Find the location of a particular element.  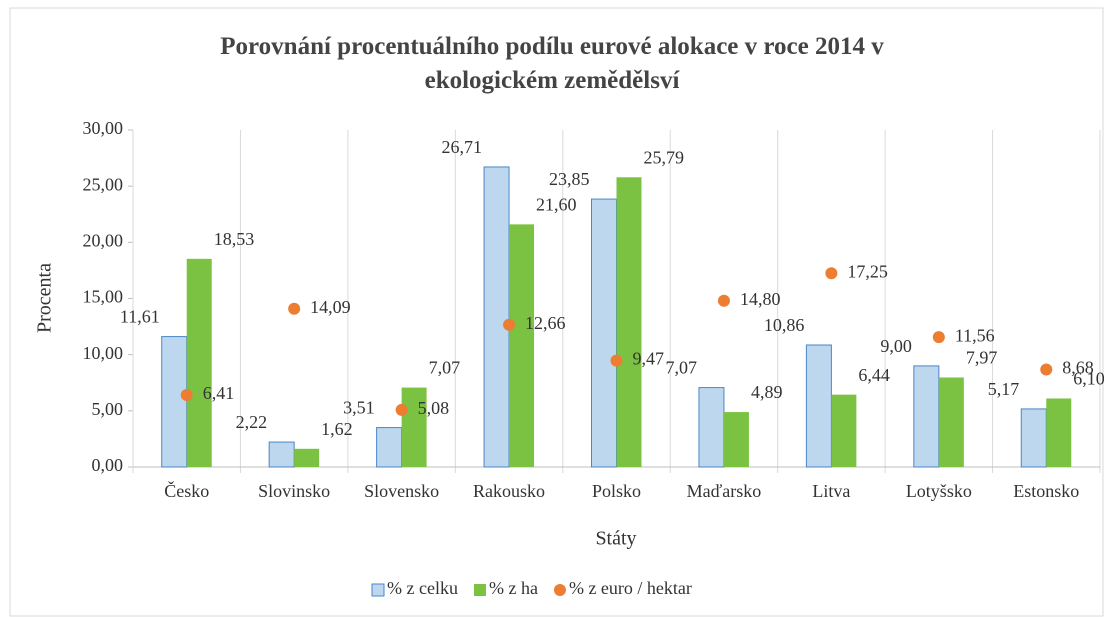

data-label: 9,00 is located at coordinates (896, 346).